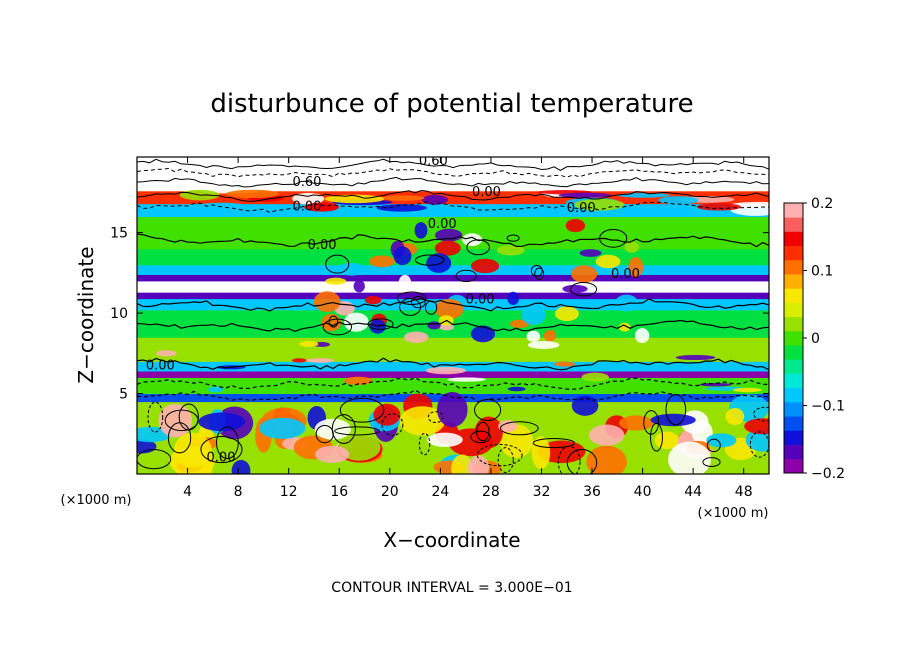  Describe the element at coordinates (119, 234) in the screenshot. I see `y-tick-label: 15` at that location.